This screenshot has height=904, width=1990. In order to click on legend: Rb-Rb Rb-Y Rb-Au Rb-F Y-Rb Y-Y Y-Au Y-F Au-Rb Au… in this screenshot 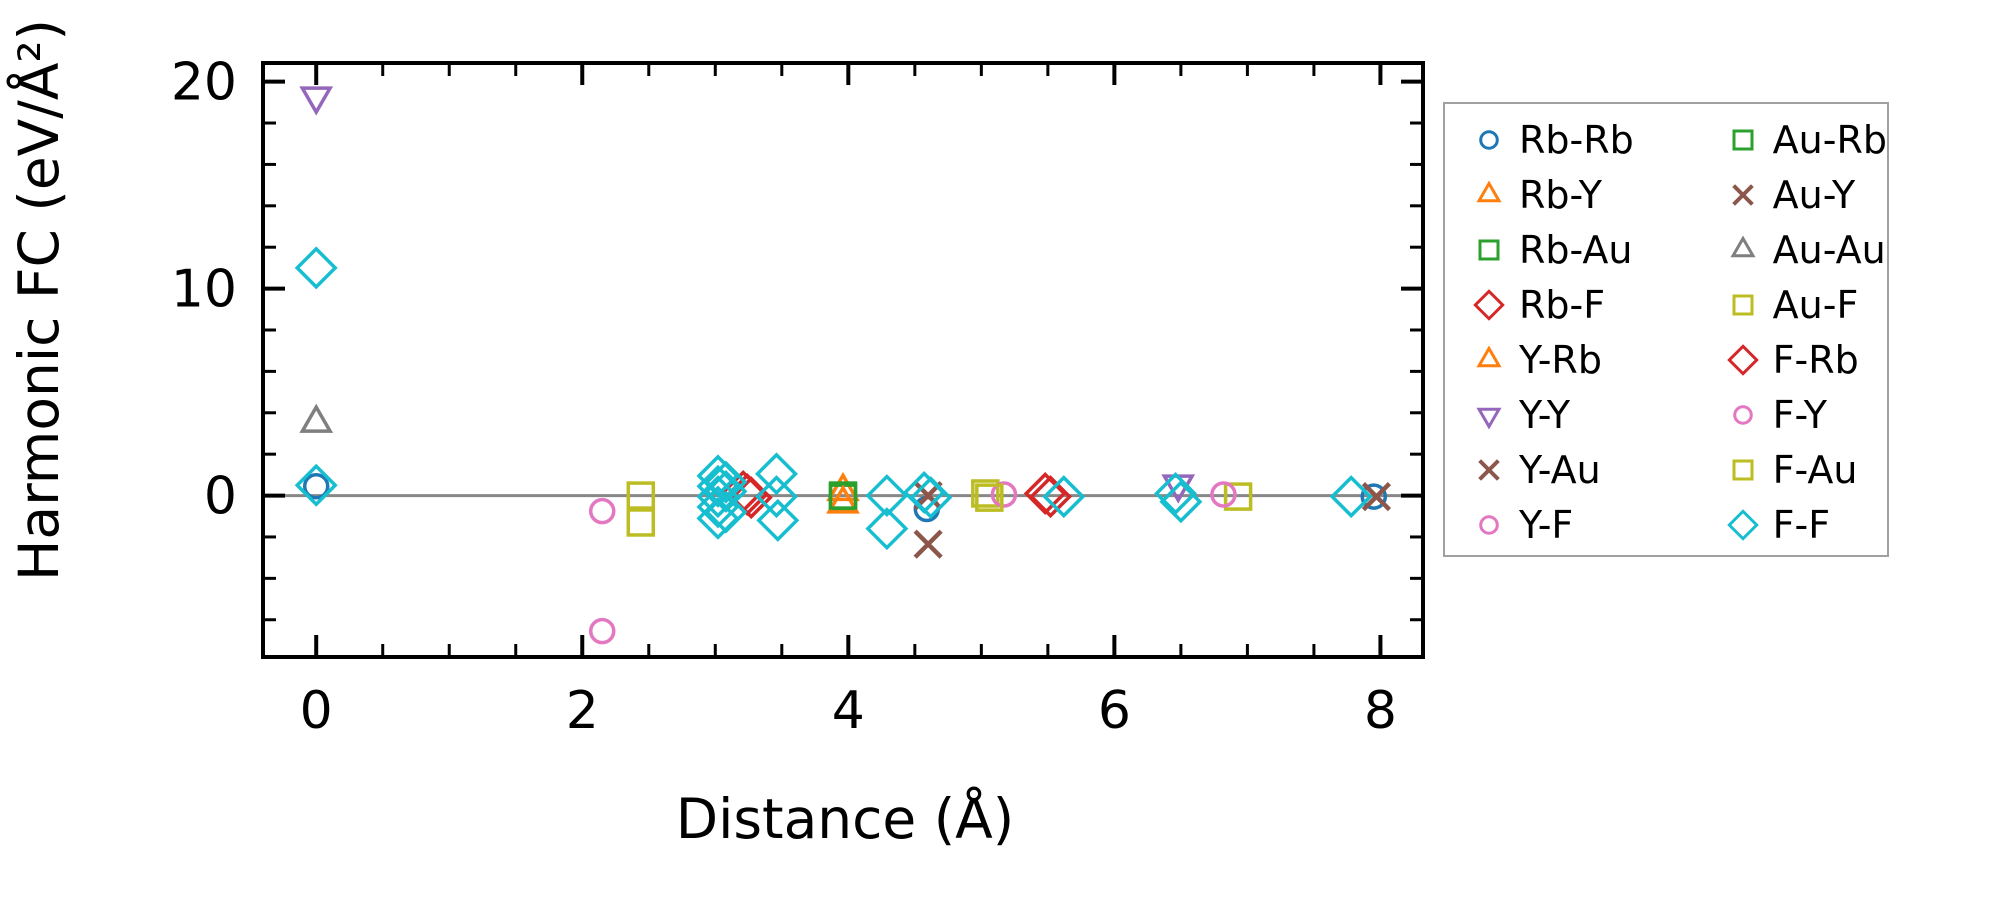, I will do `click(1666, 329)`.